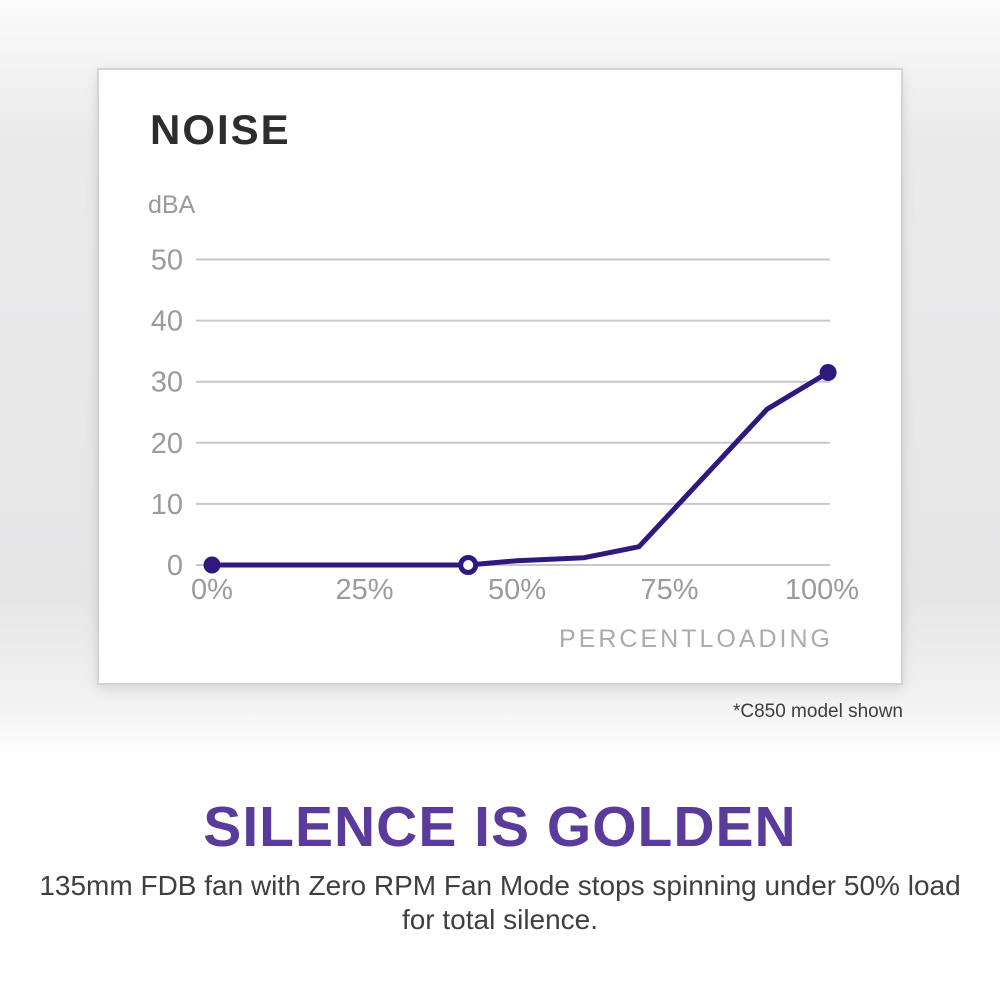  I want to click on chart-title: NOISE, so click(220, 129).